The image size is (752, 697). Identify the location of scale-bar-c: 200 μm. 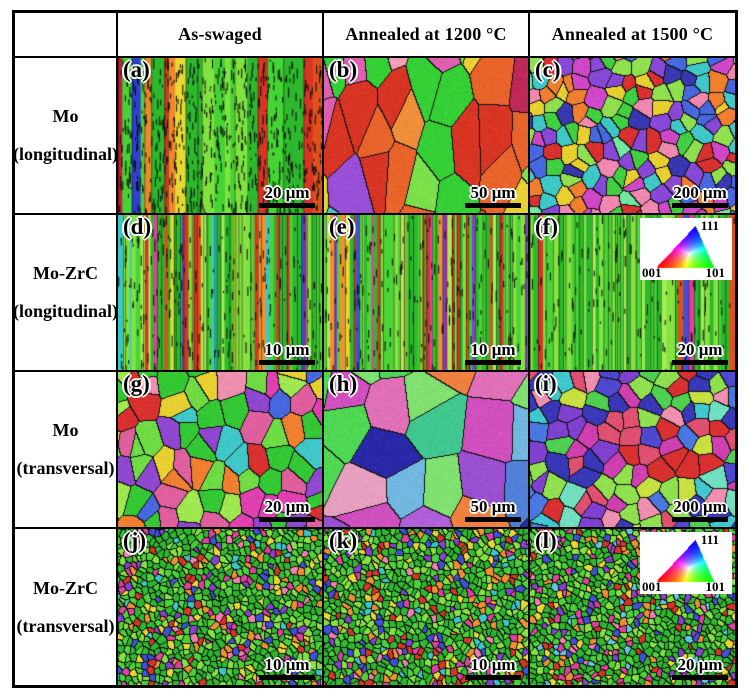
(700, 196).